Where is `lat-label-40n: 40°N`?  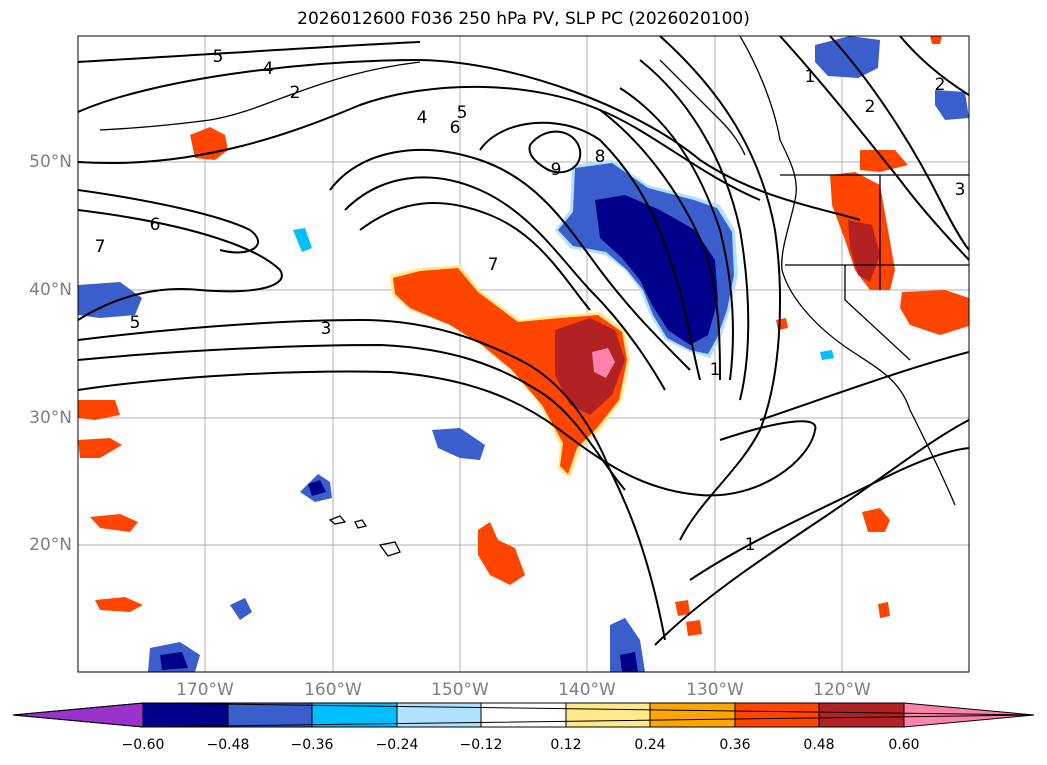 lat-label-40n: 40°N is located at coordinates (50, 290).